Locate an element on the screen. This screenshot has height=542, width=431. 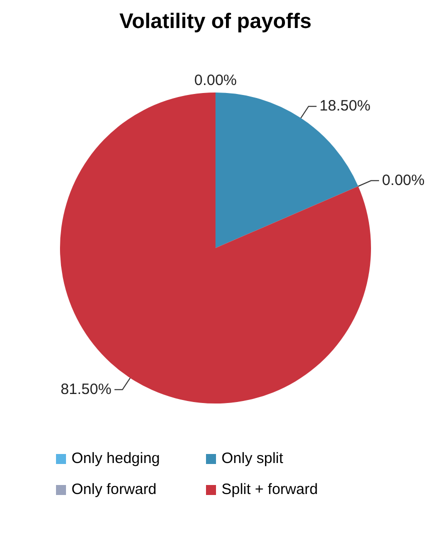
data-label: 81.50% is located at coordinates (86, 389).